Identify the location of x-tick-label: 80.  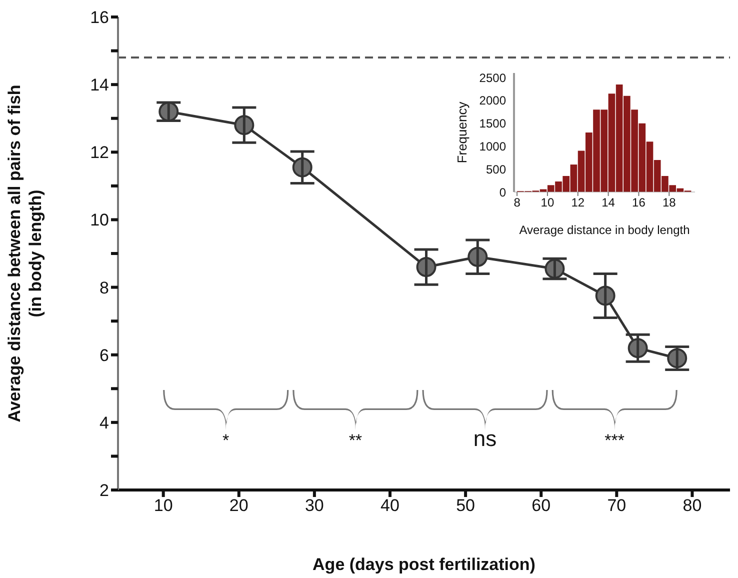
(692, 506).